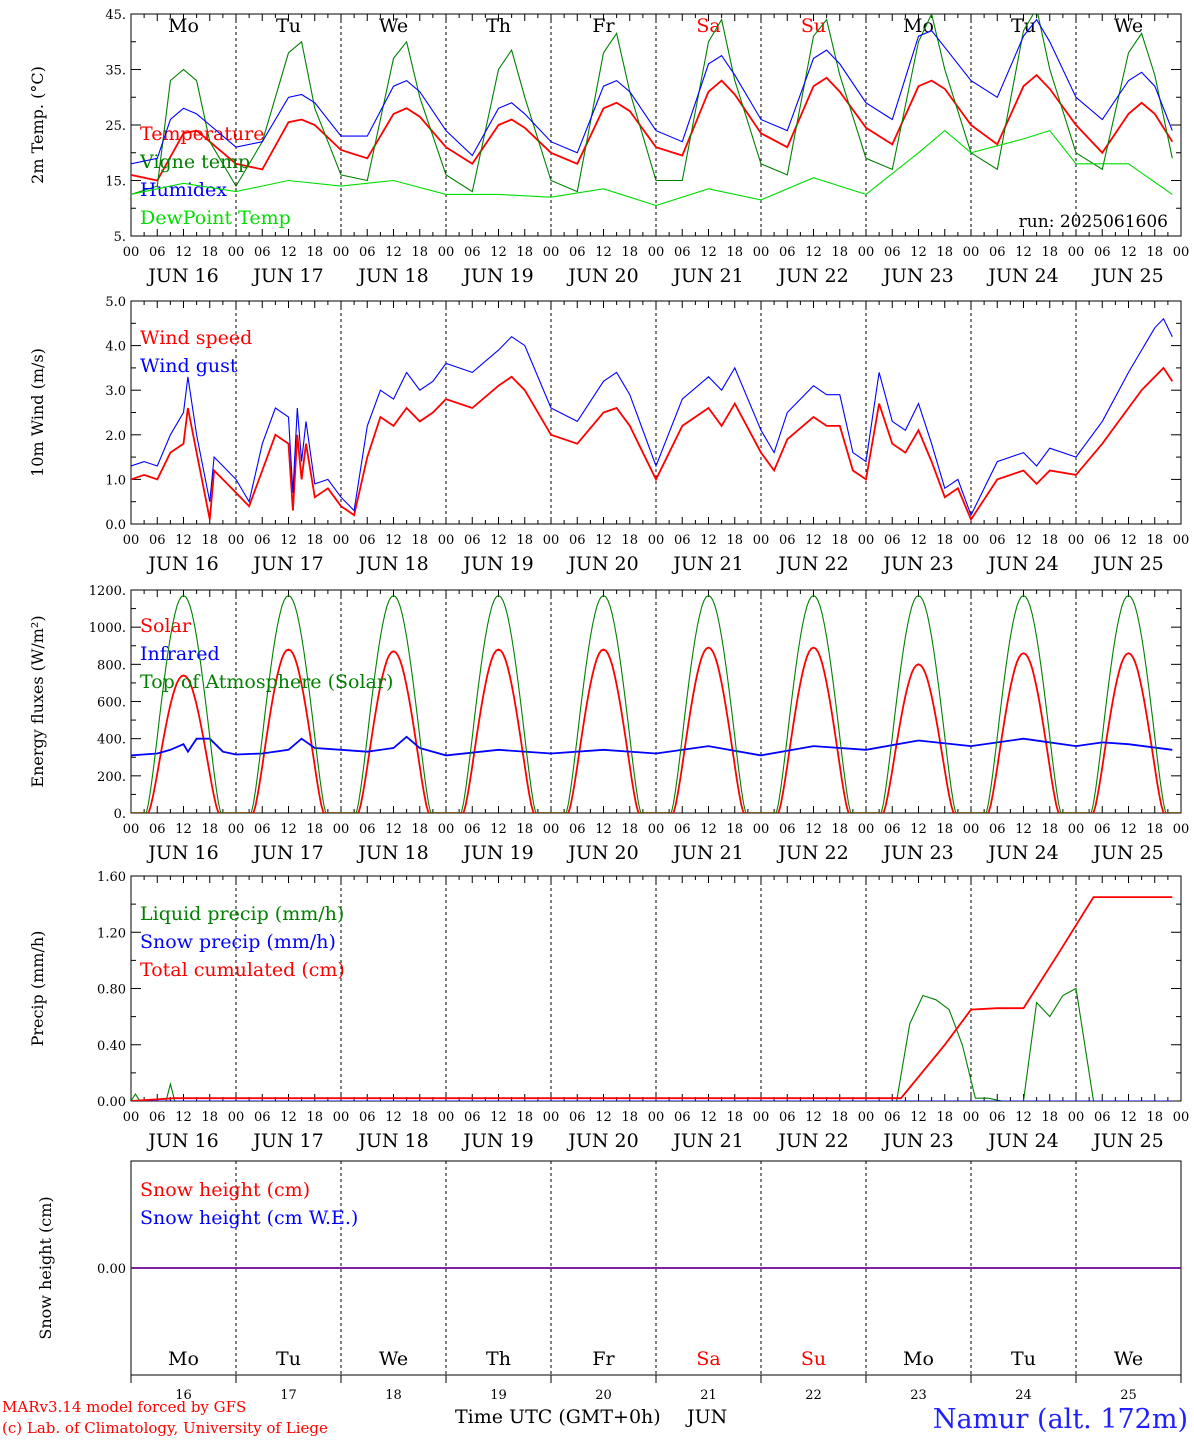 The image size is (1194, 1440). I want to click on station-label: Namur (alt. 172m), so click(1060, 1419).